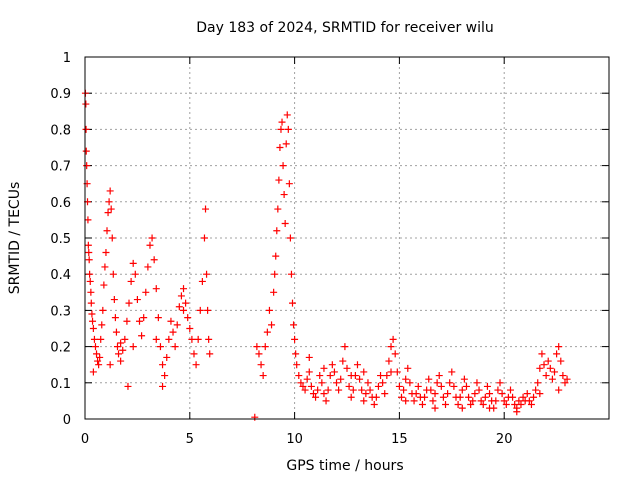 This screenshot has height=480, width=640. Describe the element at coordinates (399, 439) in the screenshot. I see `x-tick-label: 15` at that location.